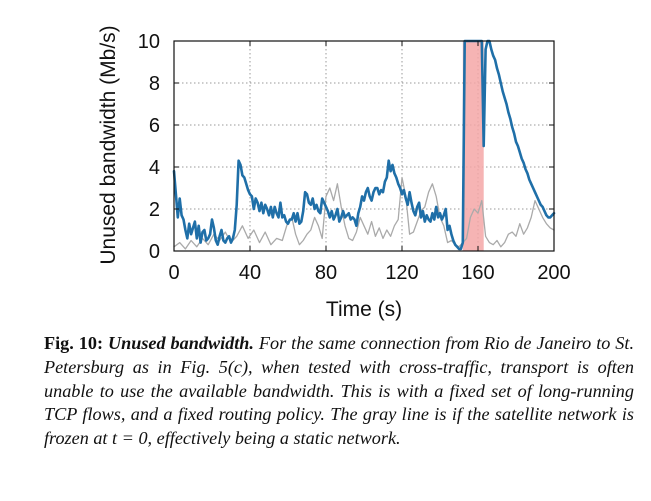 The image size is (651, 501). Describe the element at coordinates (108, 144) in the screenshot. I see `y-axis-label: Unused bandwidth (Mb/s)` at that location.